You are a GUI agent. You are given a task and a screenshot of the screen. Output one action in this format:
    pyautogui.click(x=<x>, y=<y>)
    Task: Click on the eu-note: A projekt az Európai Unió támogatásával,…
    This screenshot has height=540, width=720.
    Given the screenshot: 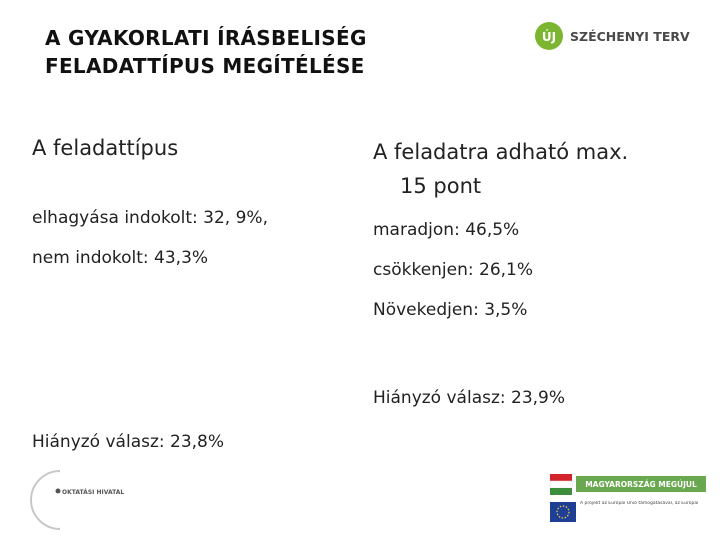 What is the action you would take?
    pyautogui.click(x=640, y=503)
    